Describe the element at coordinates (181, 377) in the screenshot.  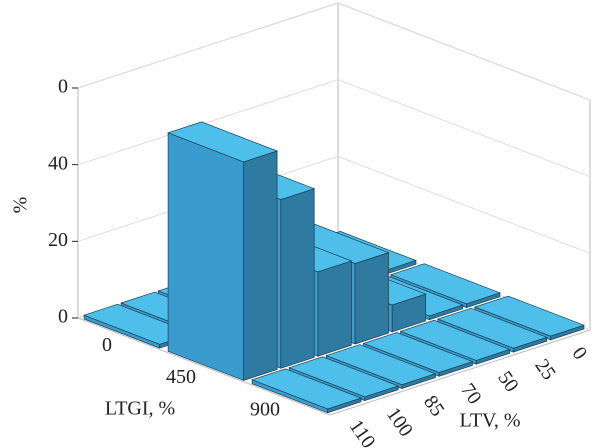
I see `y-tick-label: 450` at that location.